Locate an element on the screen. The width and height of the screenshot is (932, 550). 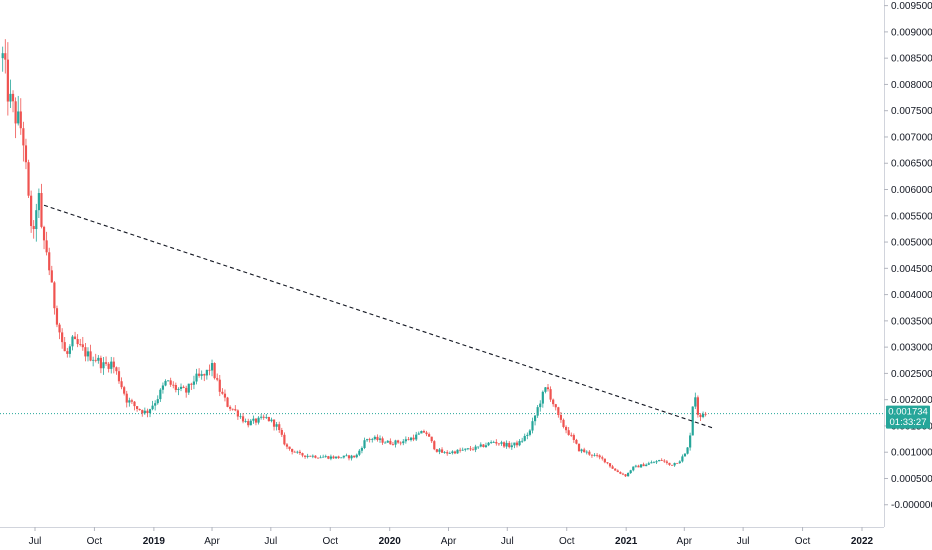
bar-countdown-label: 01:33:27 is located at coordinates (908, 422).